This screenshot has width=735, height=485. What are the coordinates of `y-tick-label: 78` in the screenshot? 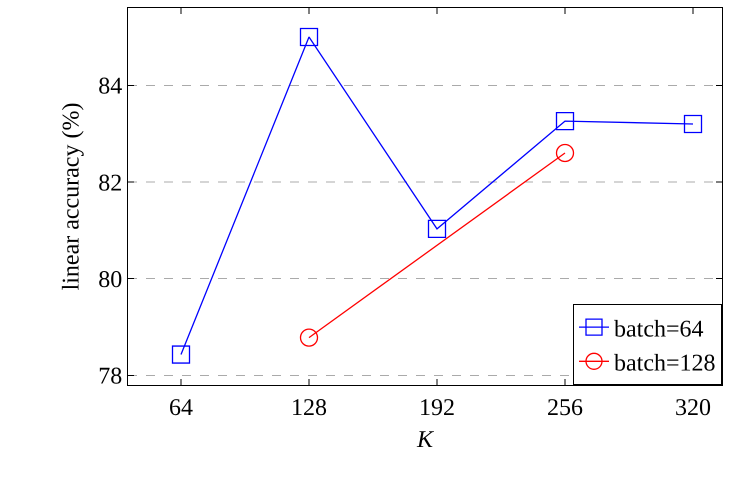 It's located at (110, 377).